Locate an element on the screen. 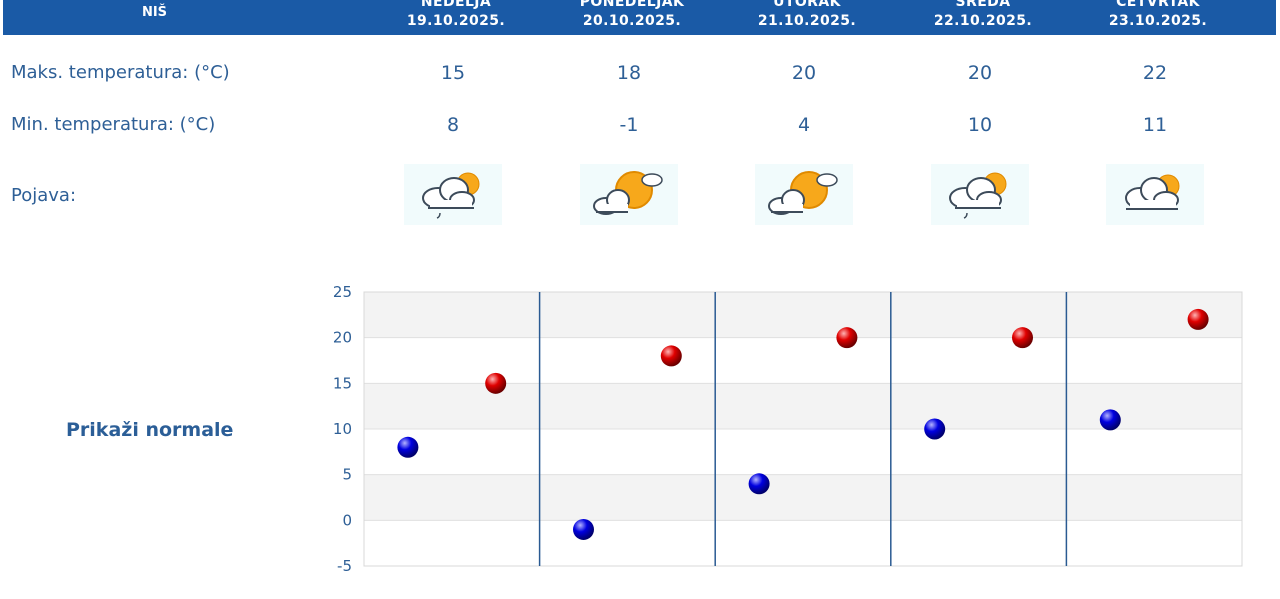 The height and width of the screenshot is (599, 1280). day-header-1: NEDELJA 19.10.2025. is located at coordinates (456, 14).